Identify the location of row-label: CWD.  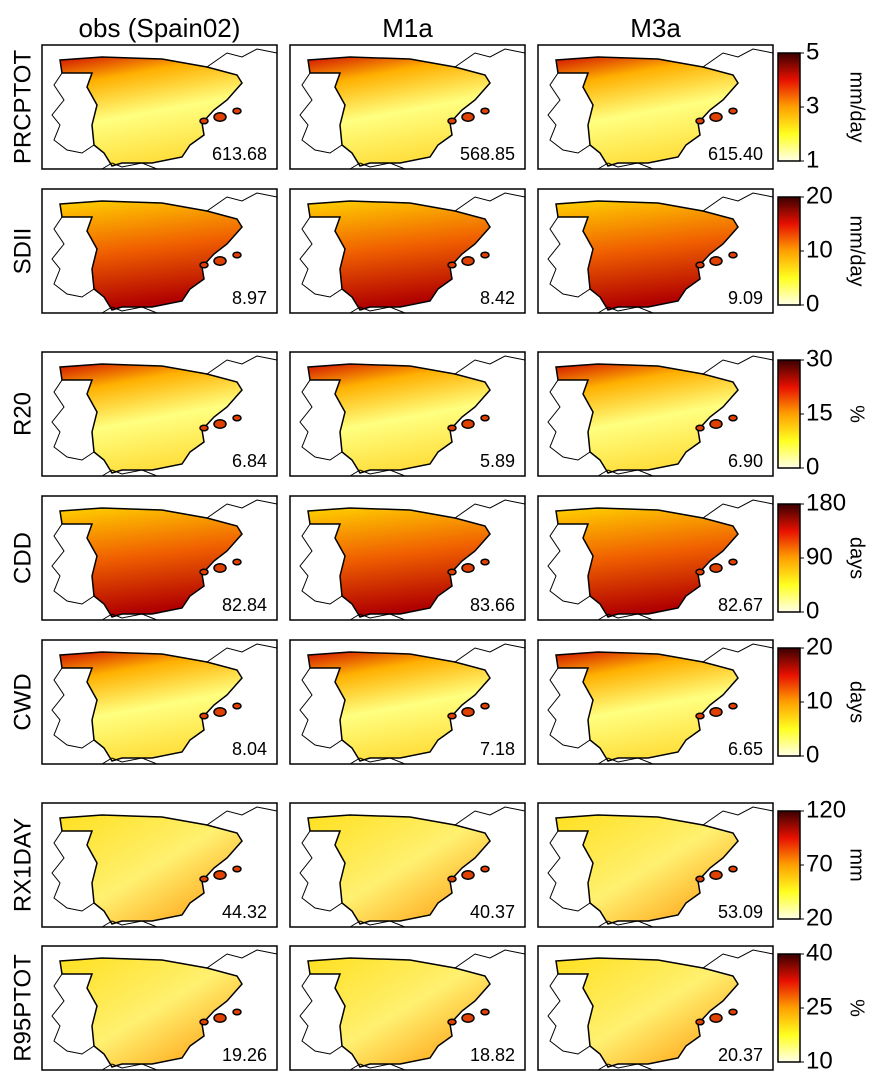
(22, 701).